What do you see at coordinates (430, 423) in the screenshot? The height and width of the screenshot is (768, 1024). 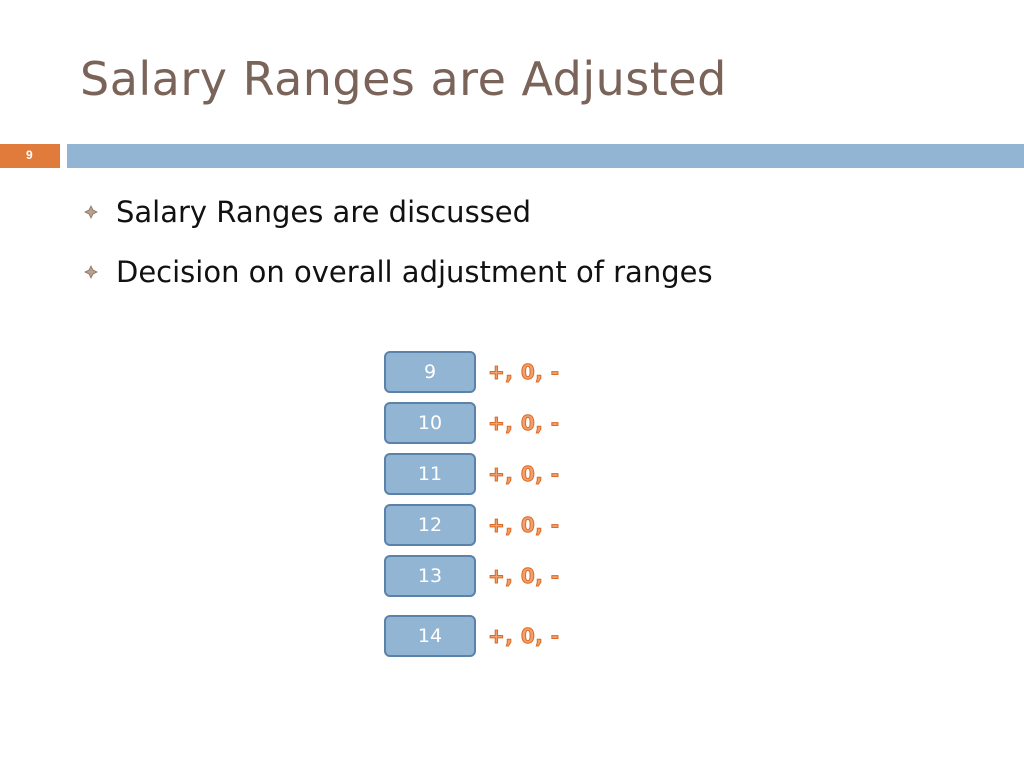 I see `range-grade-box: 10` at bounding box center [430, 423].